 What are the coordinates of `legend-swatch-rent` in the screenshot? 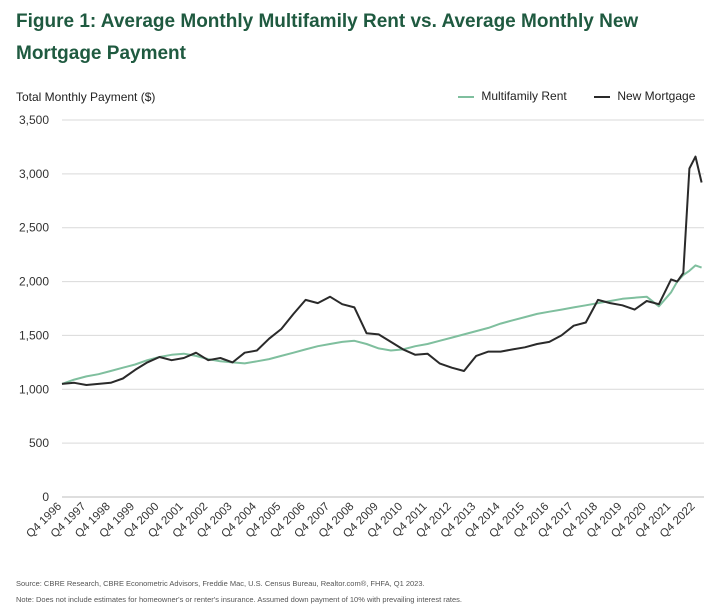 It's located at (466, 96).